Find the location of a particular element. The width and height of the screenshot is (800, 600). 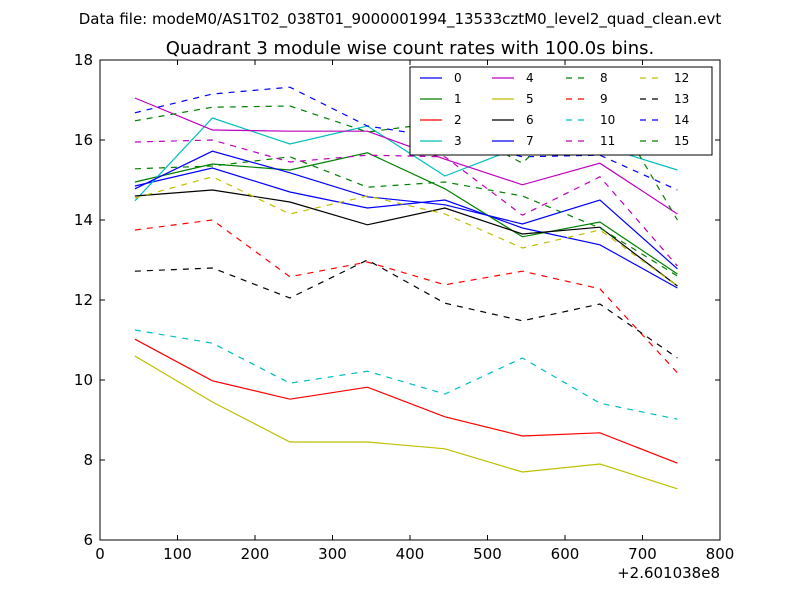

x-tick-label: 400 is located at coordinates (410, 554).